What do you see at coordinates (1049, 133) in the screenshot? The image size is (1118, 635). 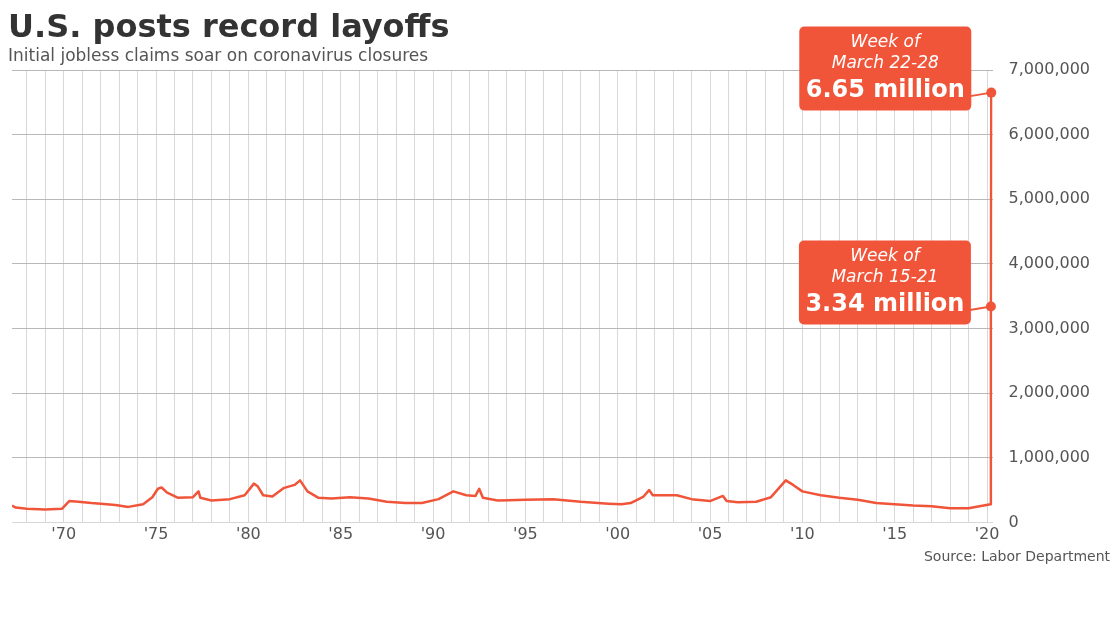 I see `y-tick-label: 6,000,000` at bounding box center [1049, 133].